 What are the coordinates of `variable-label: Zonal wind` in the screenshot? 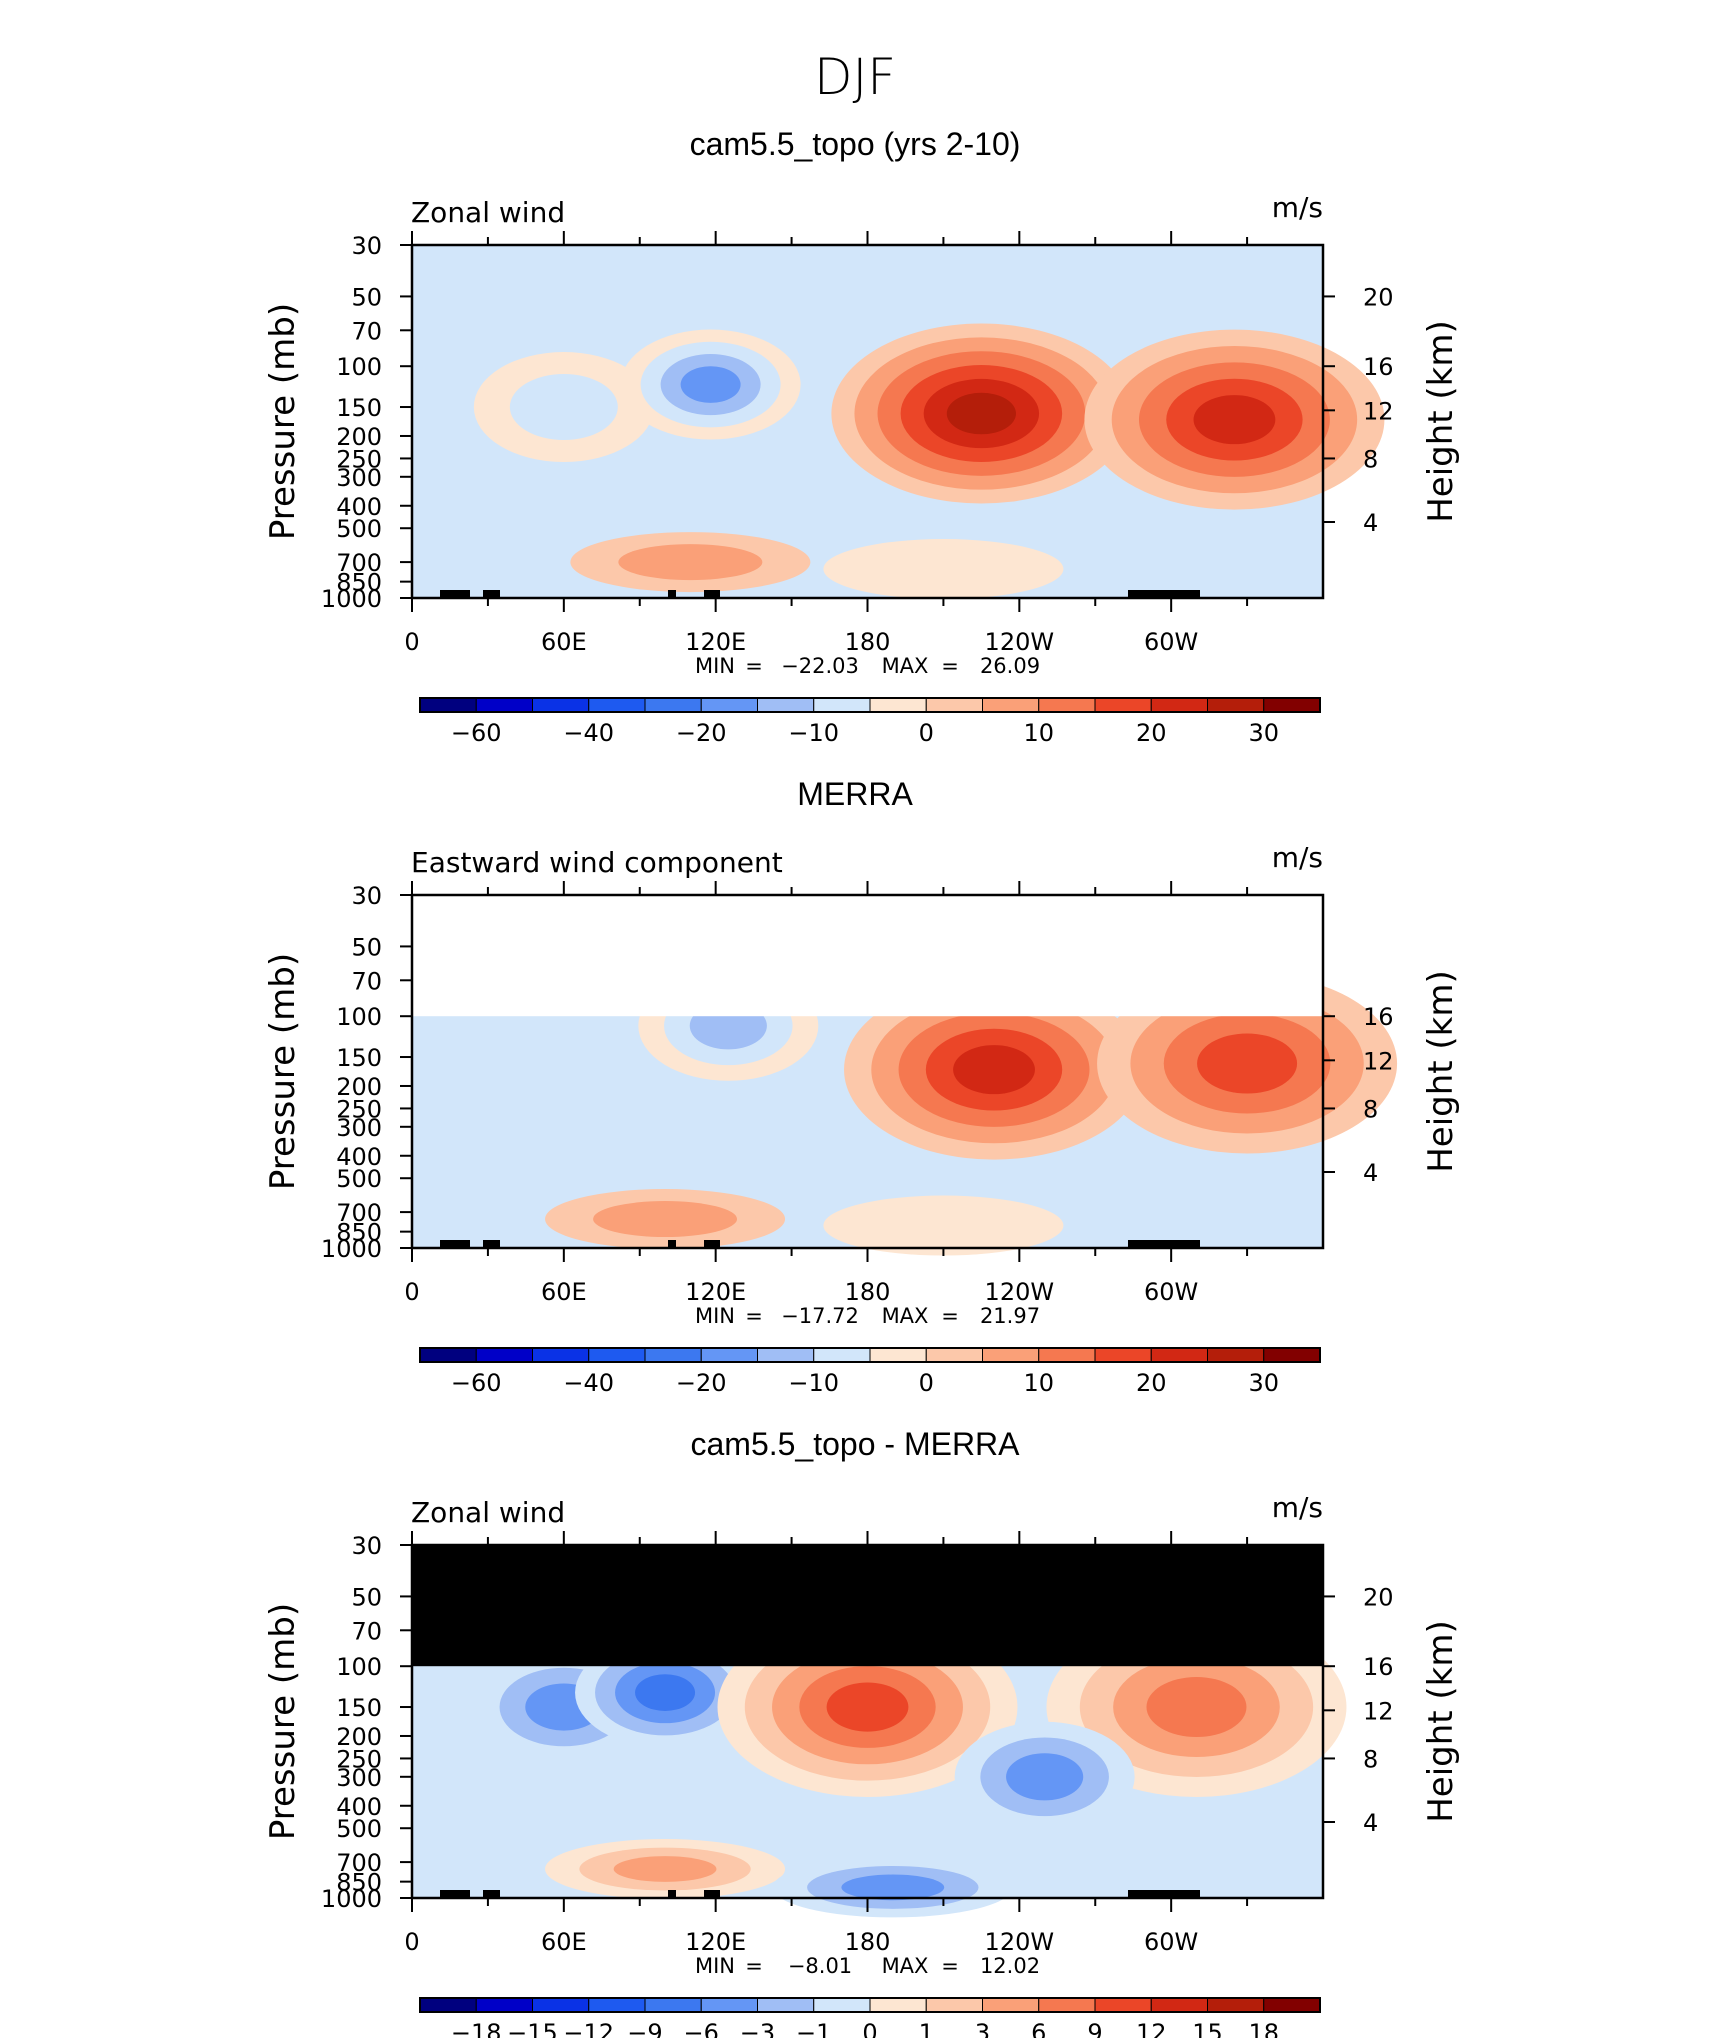 It's located at (488, 212).